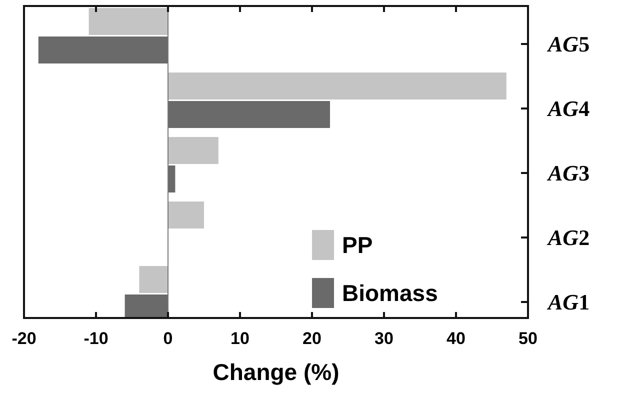 The image size is (635, 401). I want to click on y-tick-label: AG2, so click(568, 237).